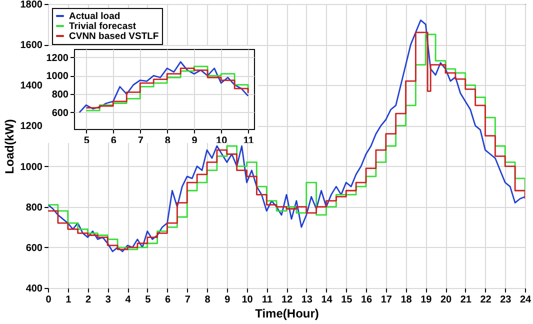  I want to click on x-tick-label: 1, so click(69, 300).